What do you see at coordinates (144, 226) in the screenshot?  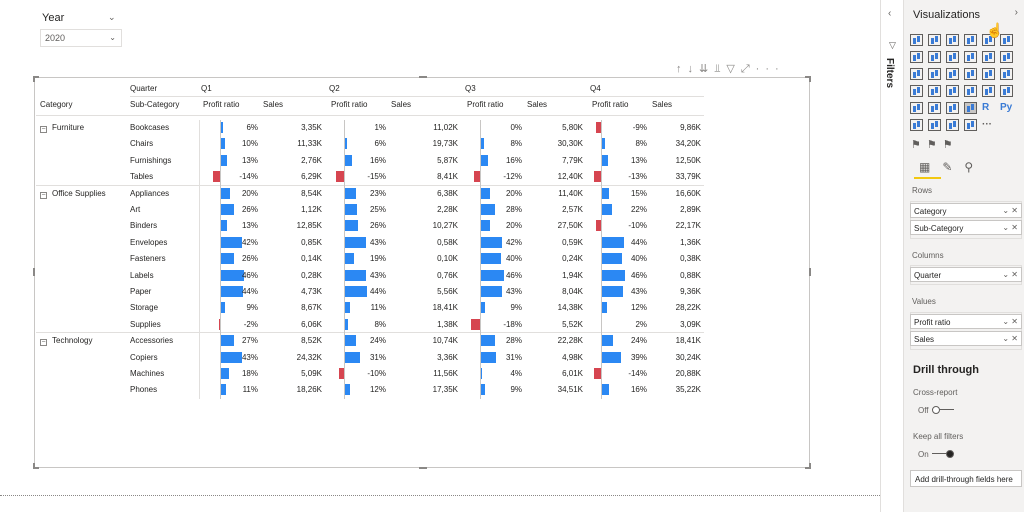 I see `subcategory-label: Binders` at bounding box center [144, 226].